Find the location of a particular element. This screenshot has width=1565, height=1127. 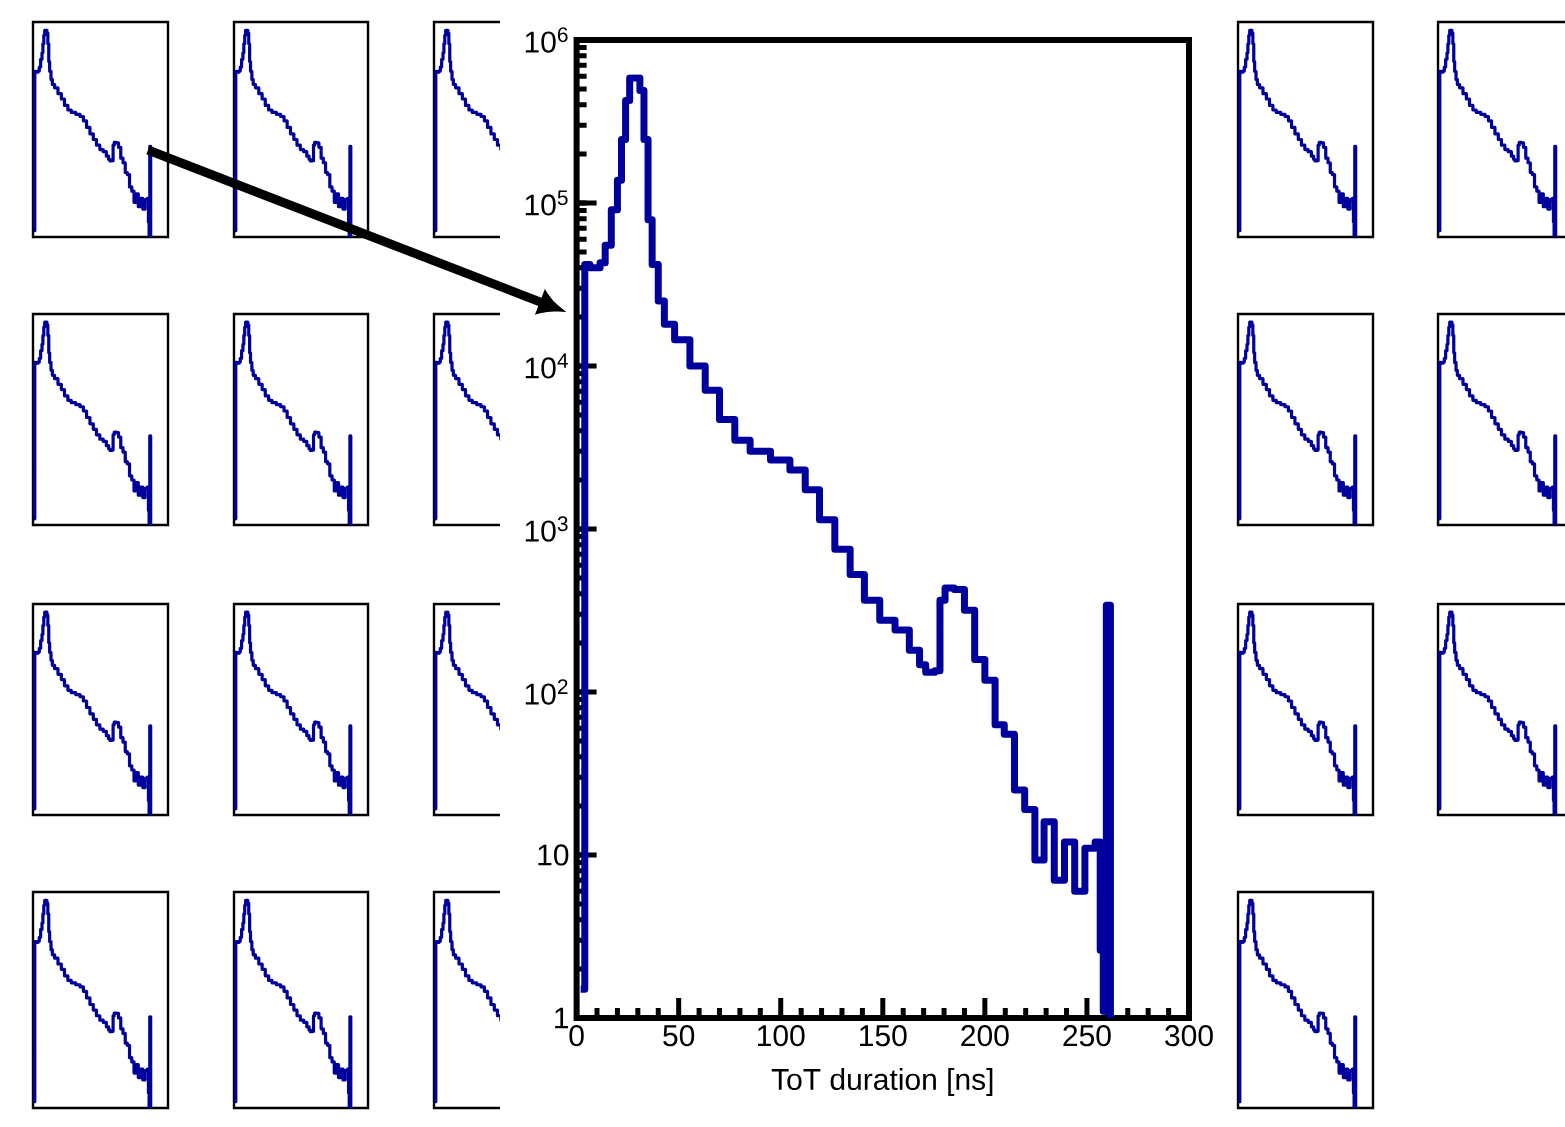

y-tick-label: 10 is located at coordinates (553, 855).